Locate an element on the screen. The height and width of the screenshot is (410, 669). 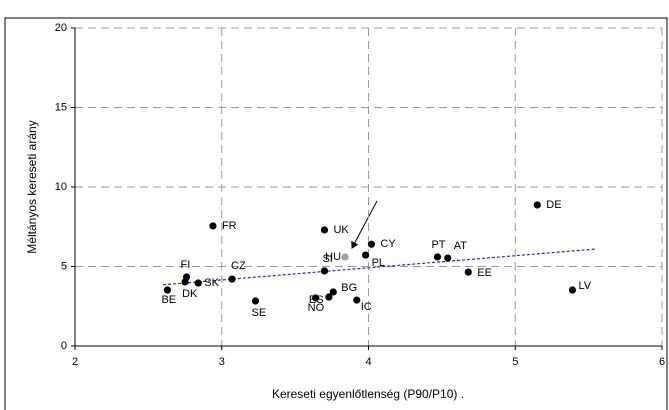
point-label: FI is located at coordinates (186, 265).